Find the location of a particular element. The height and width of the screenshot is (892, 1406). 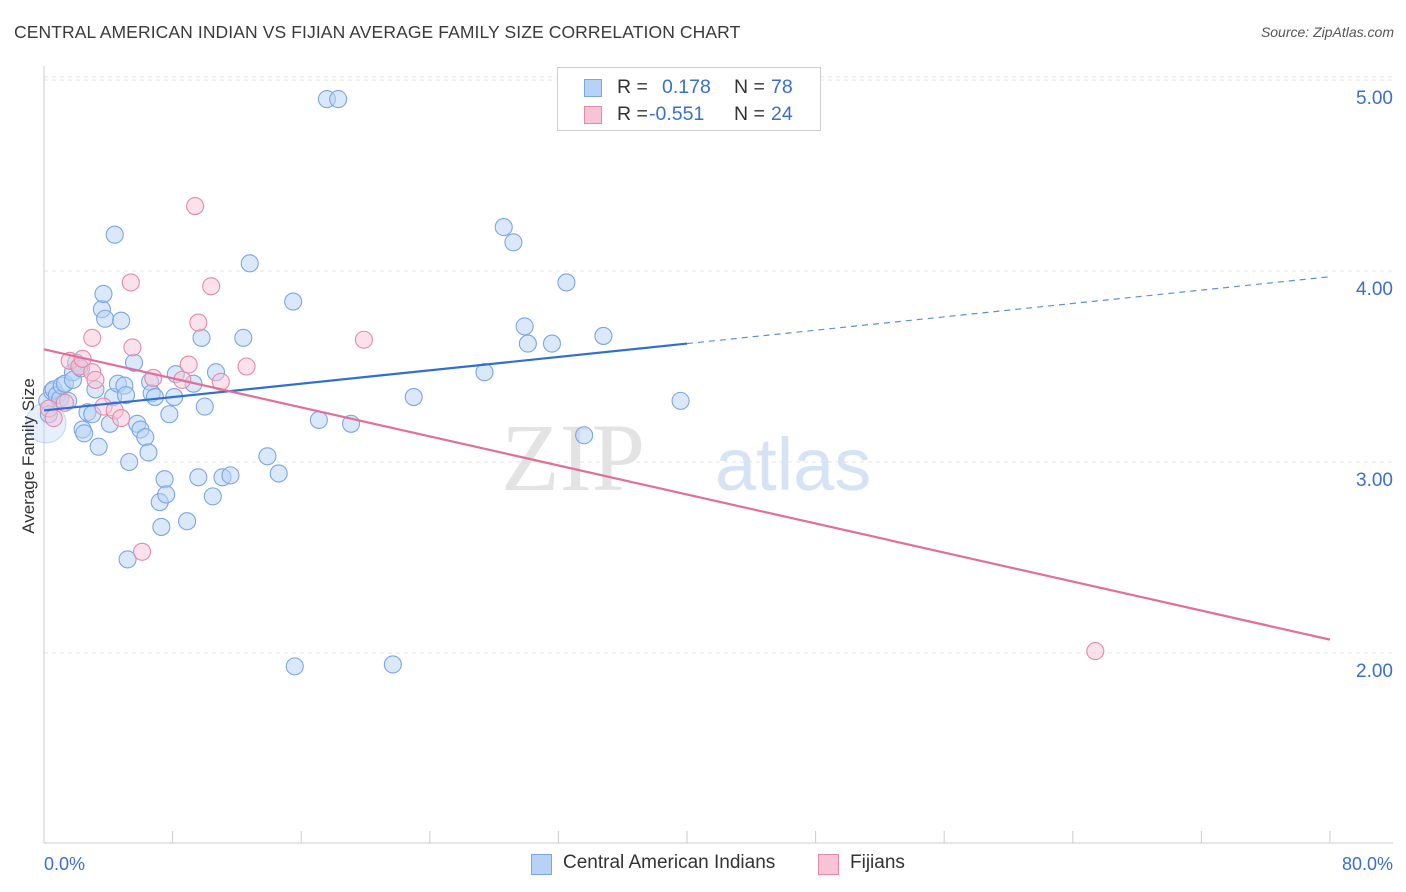

y-axis-title: Average Family Size is located at coordinates (28, 456).